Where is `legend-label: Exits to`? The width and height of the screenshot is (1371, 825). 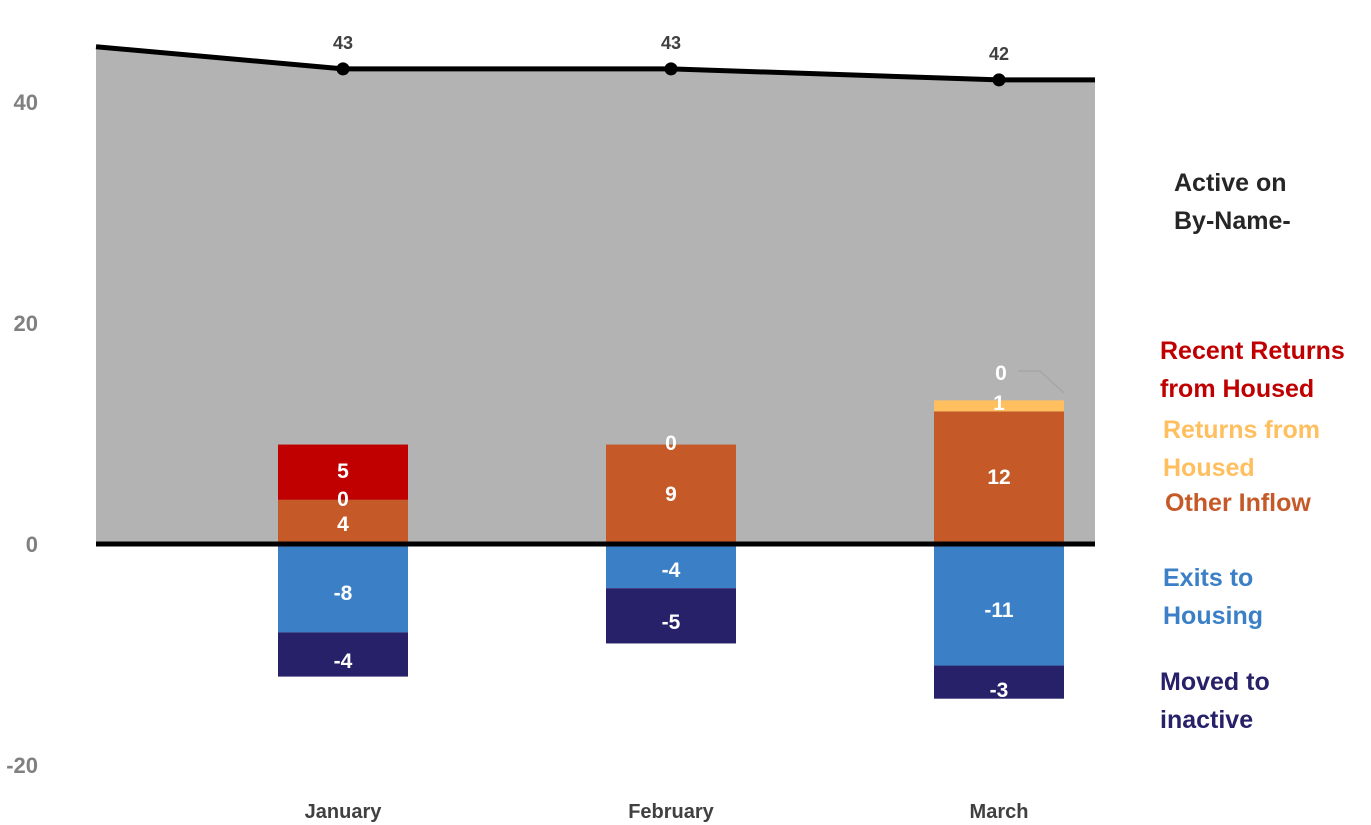 legend-label: Exits to is located at coordinates (1208, 578).